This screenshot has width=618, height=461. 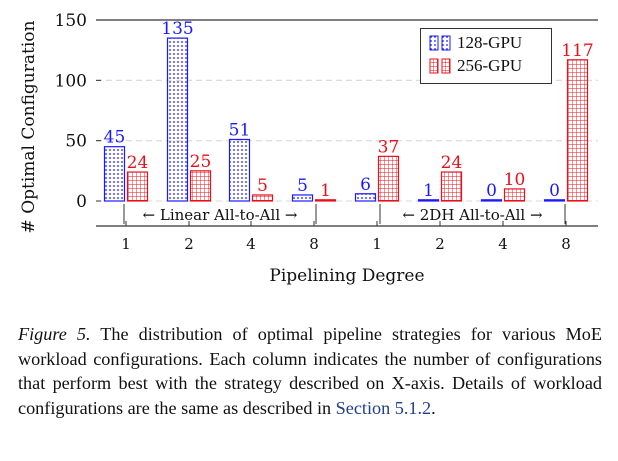 What do you see at coordinates (71, 21) in the screenshot?
I see `y-tick-label: 150` at bounding box center [71, 21].